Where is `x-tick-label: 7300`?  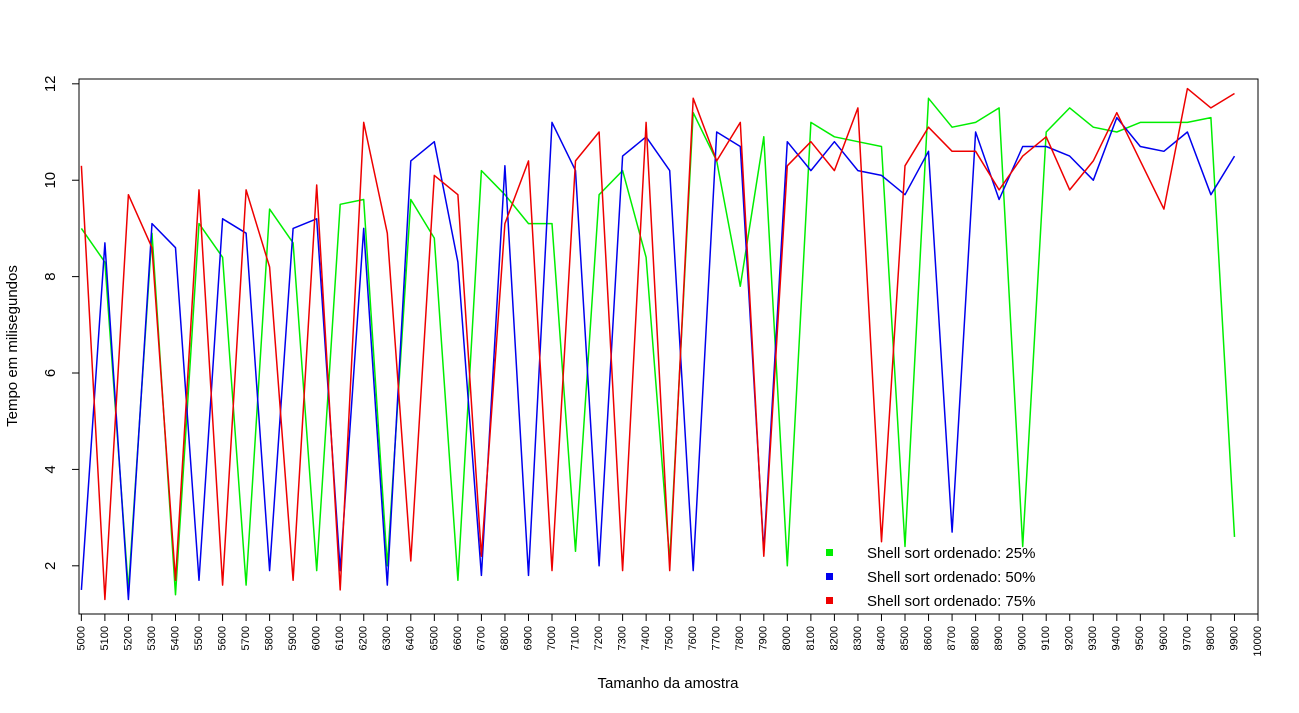 x-tick-label: 7300 is located at coordinates (623, 638).